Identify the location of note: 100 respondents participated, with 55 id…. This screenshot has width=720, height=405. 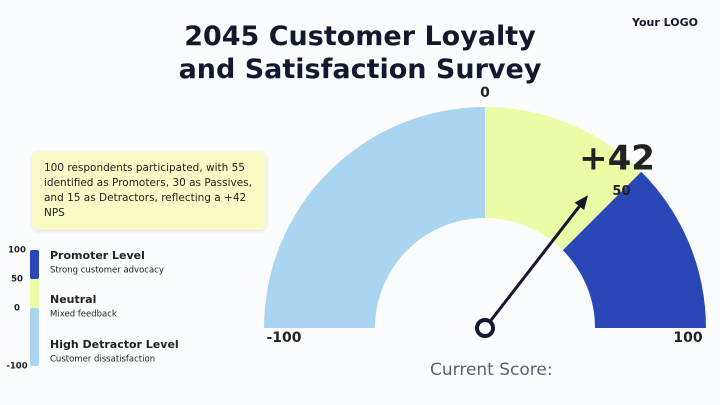
(149, 191).